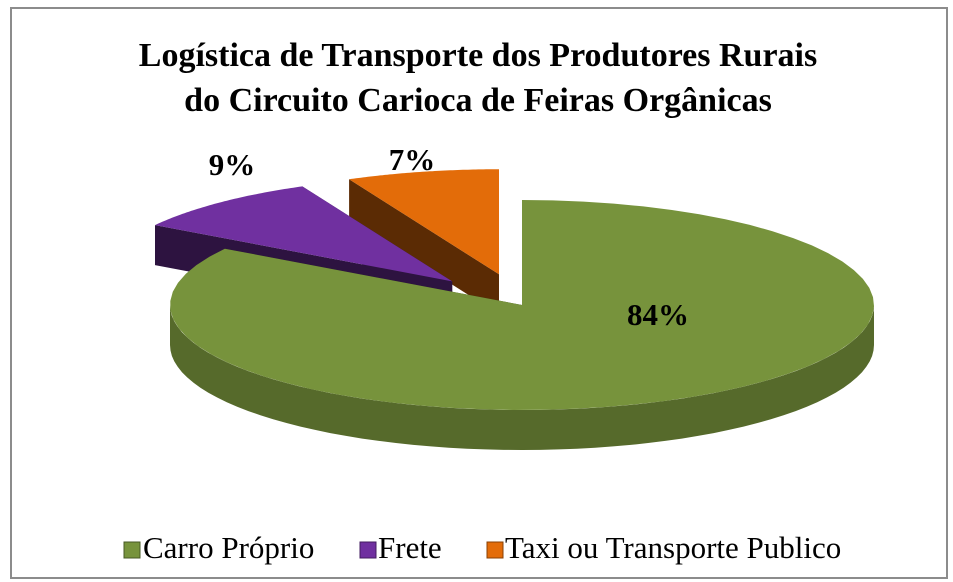 The image size is (953, 582). I want to click on pie-slice, so click(424, 242).